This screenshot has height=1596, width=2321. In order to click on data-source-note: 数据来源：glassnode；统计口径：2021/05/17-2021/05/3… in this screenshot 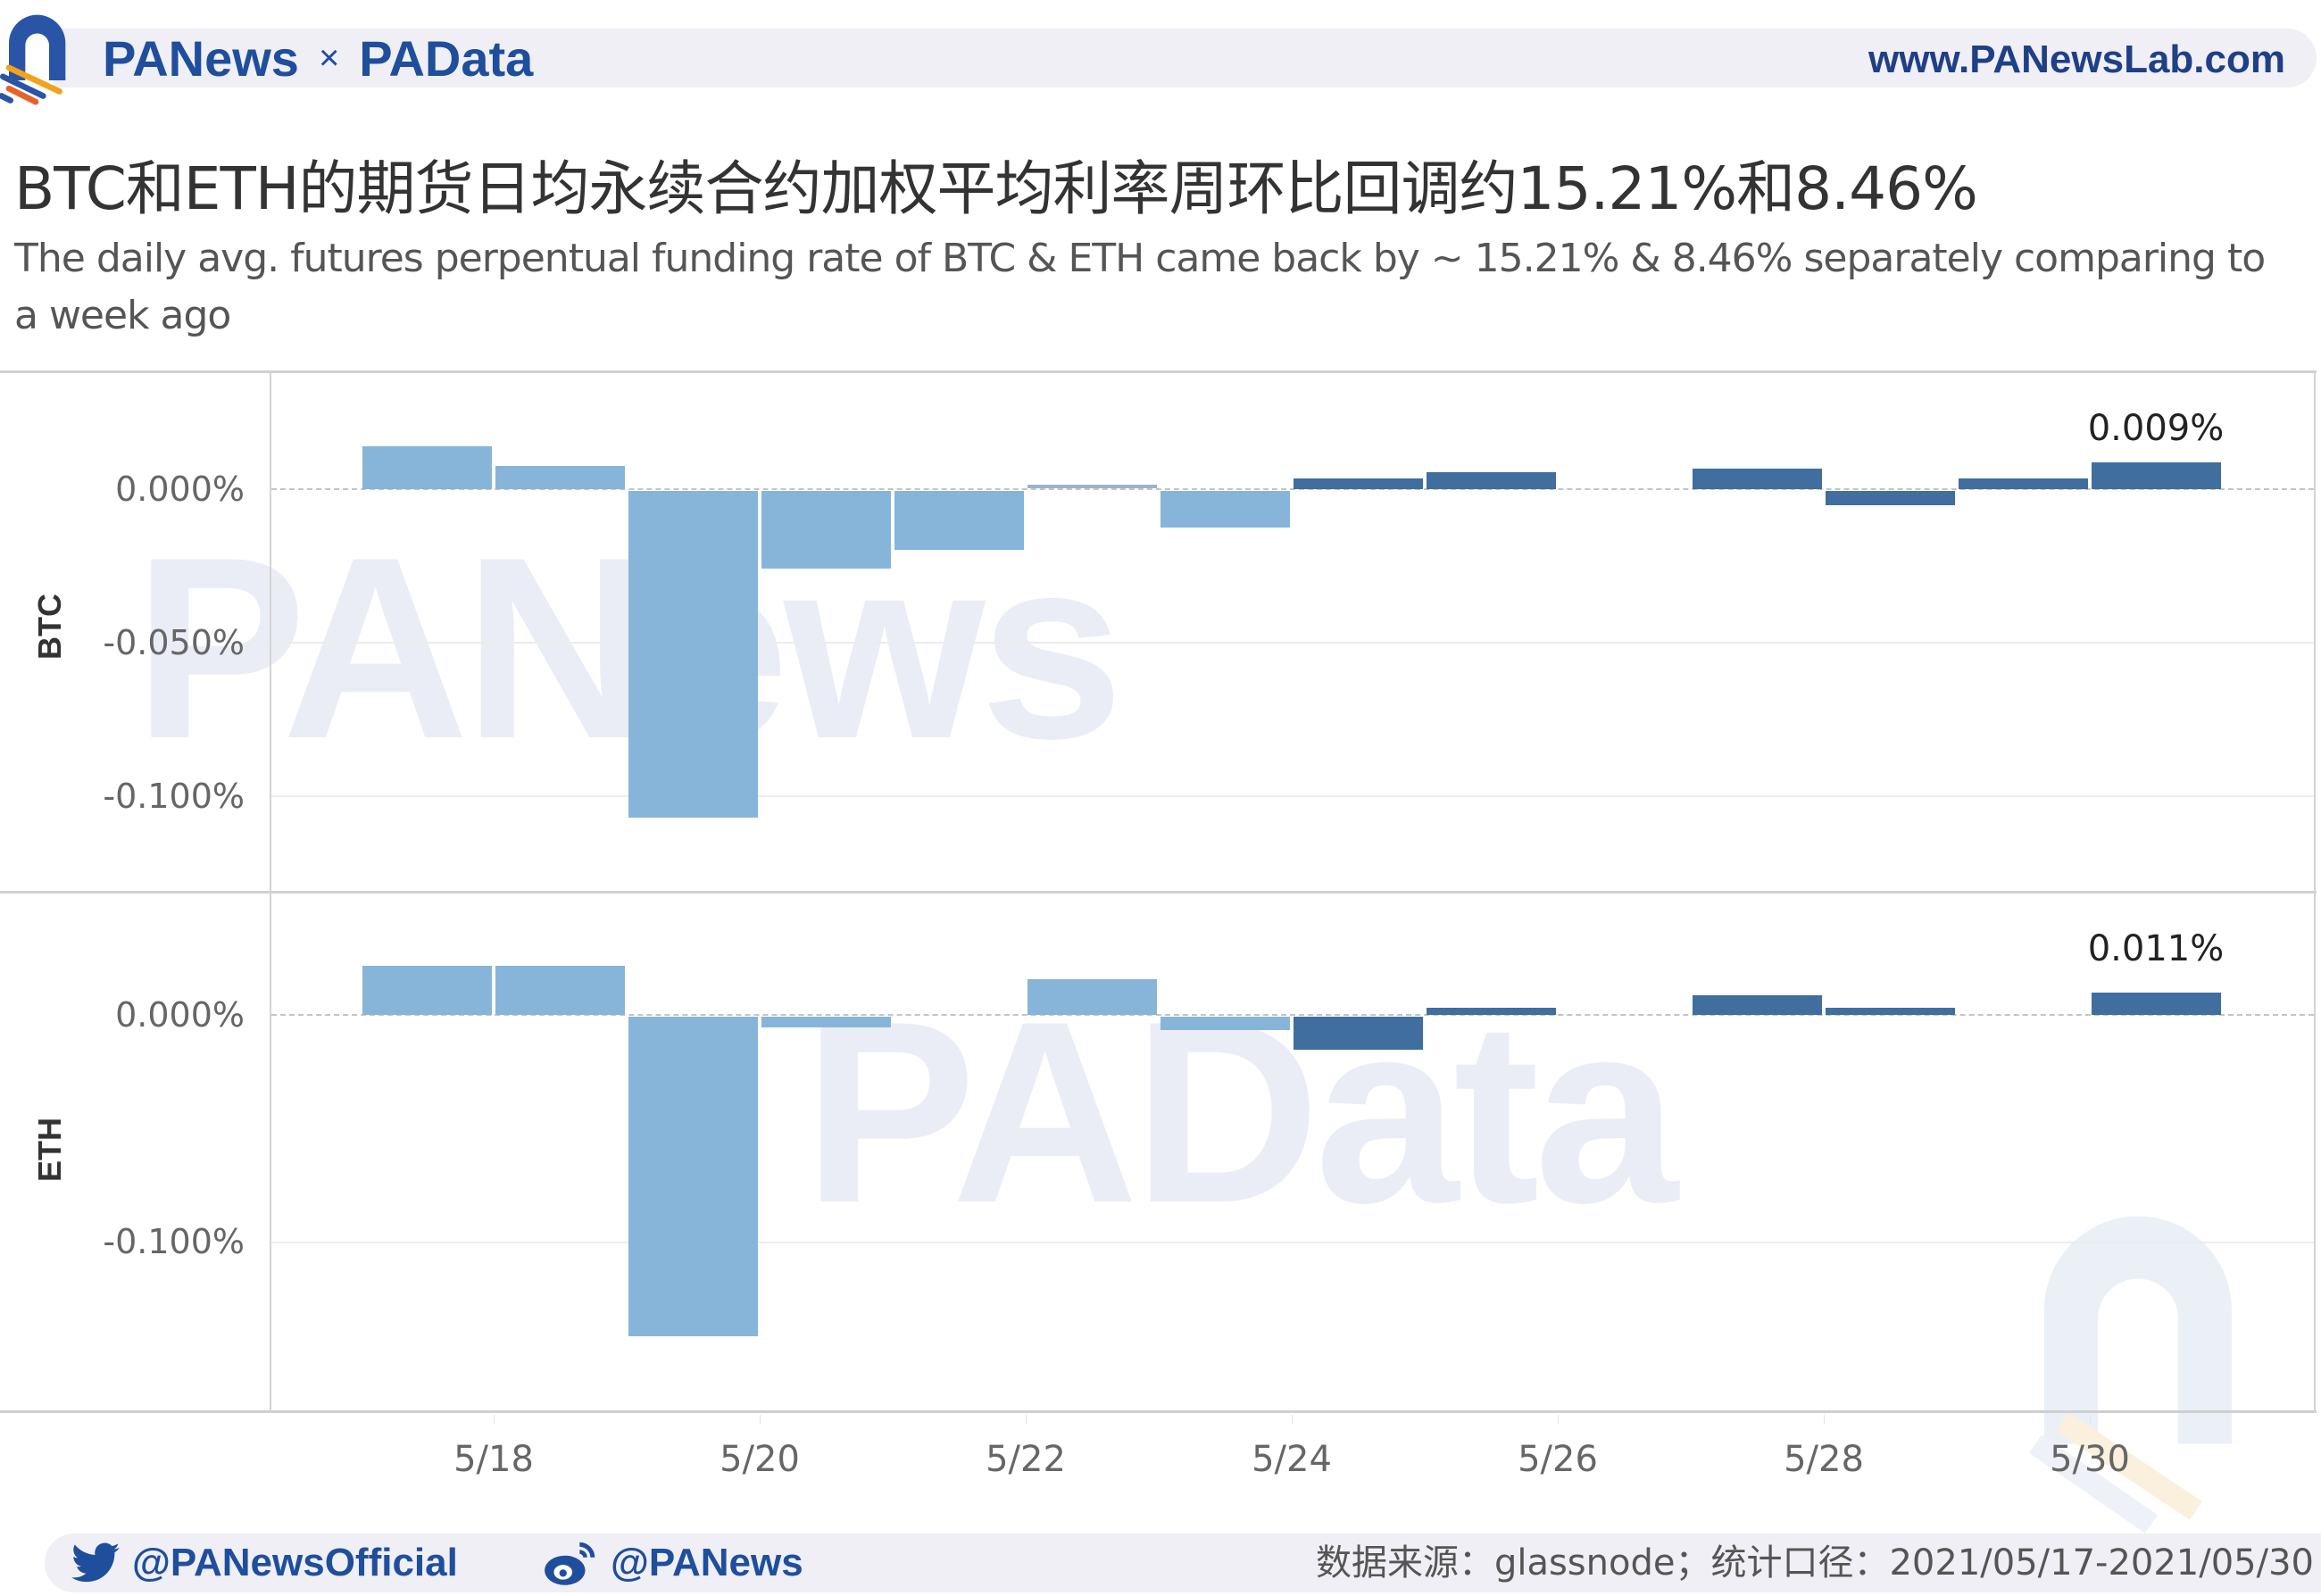, I will do `click(1814, 1563)`.